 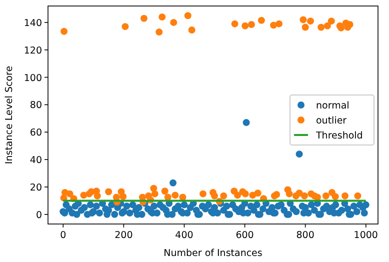 What do you see at coordinates (366, 235) in the screenshot?
I see `x-tick-label: 1000` at bounding box center [366, 235].